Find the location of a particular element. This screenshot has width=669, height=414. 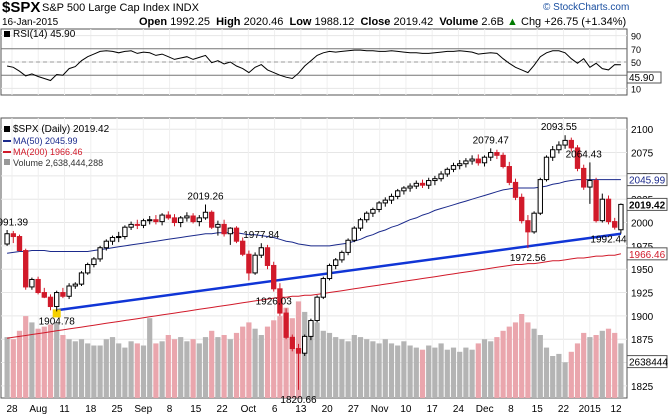

price-annotation: 1991.39 is located at coordinates (14, 223).